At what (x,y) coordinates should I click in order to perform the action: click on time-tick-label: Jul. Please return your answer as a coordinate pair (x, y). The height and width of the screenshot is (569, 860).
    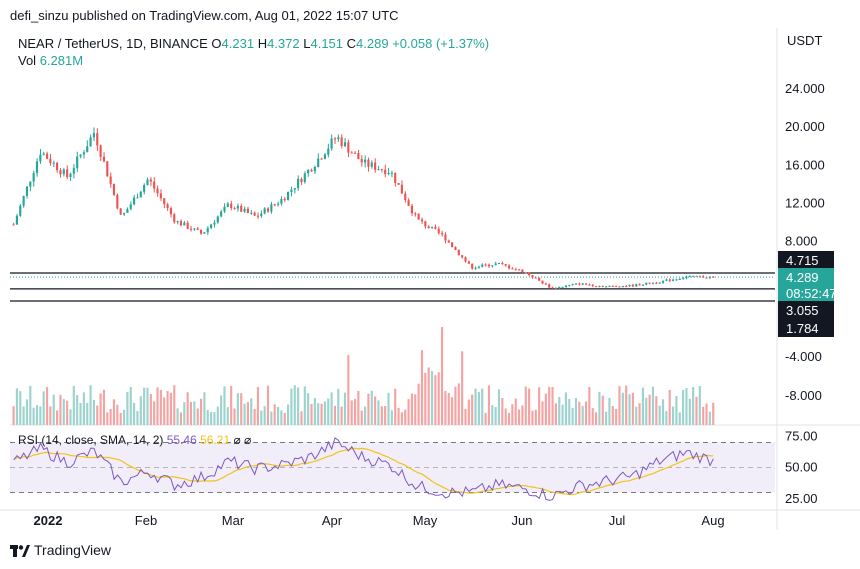
    Looking at the image, I should click on (617, 520).